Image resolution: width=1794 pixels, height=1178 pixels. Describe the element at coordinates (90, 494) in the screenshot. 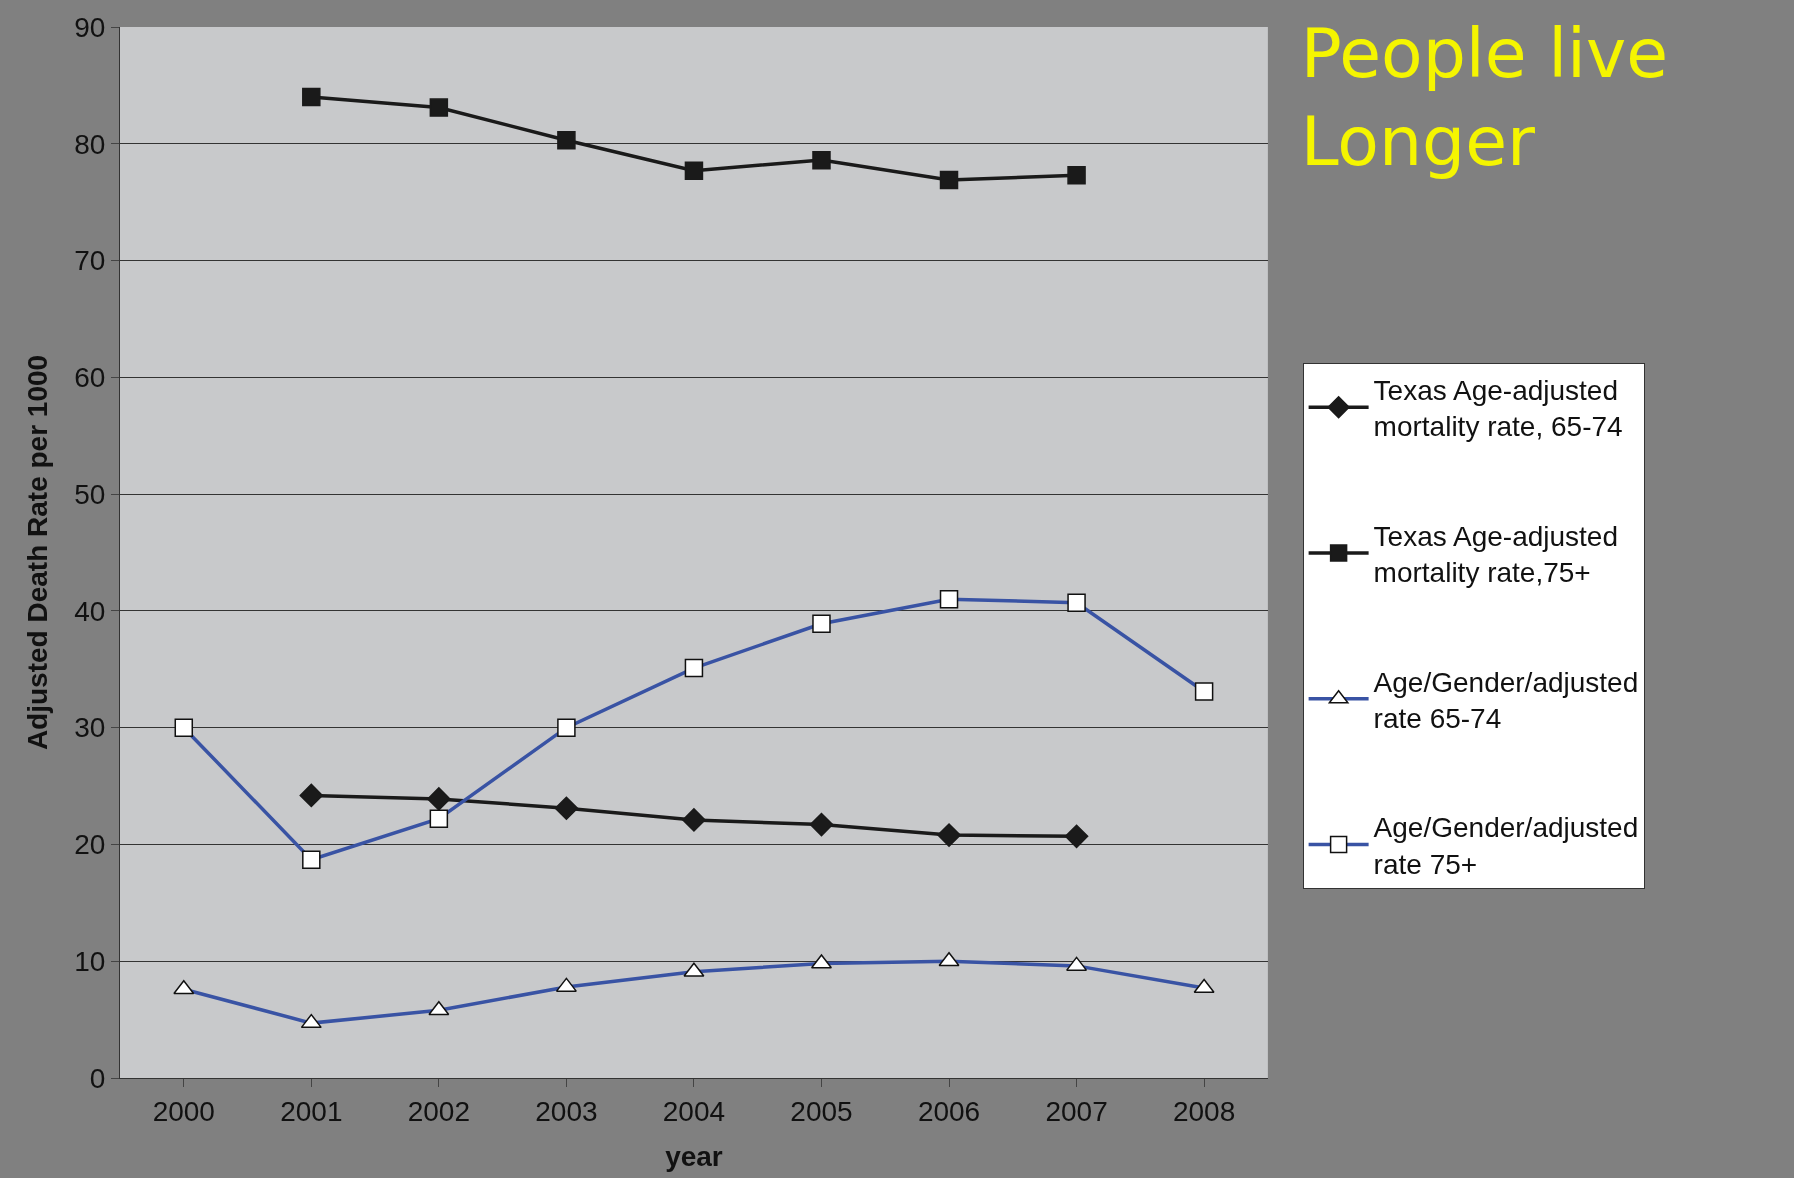

I see `y-tick-label: 50` at that location.